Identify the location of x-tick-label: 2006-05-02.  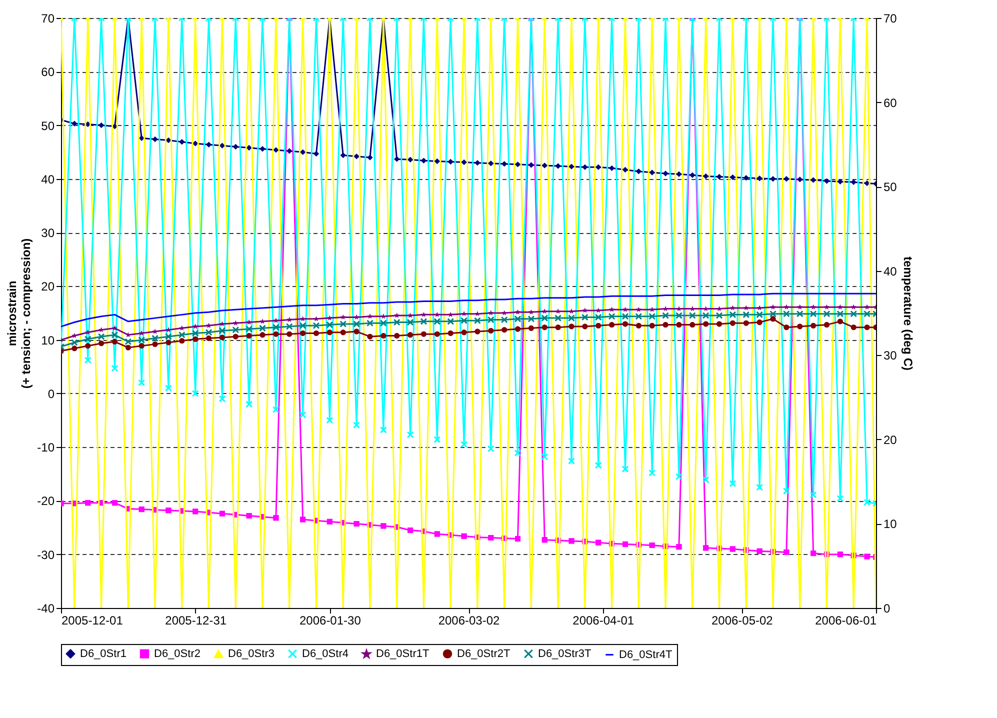
(742, 621).